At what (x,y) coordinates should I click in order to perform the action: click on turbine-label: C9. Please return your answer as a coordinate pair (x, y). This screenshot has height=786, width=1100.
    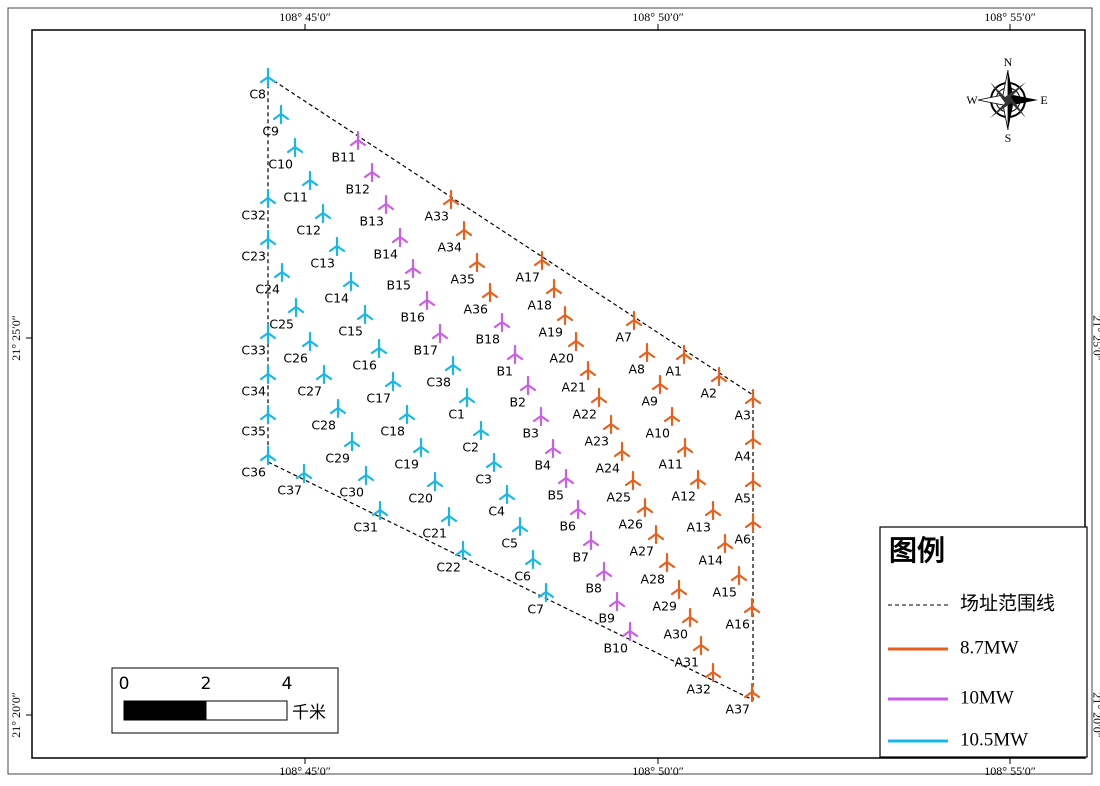
    Looking at the image, I should click on (270, 131).